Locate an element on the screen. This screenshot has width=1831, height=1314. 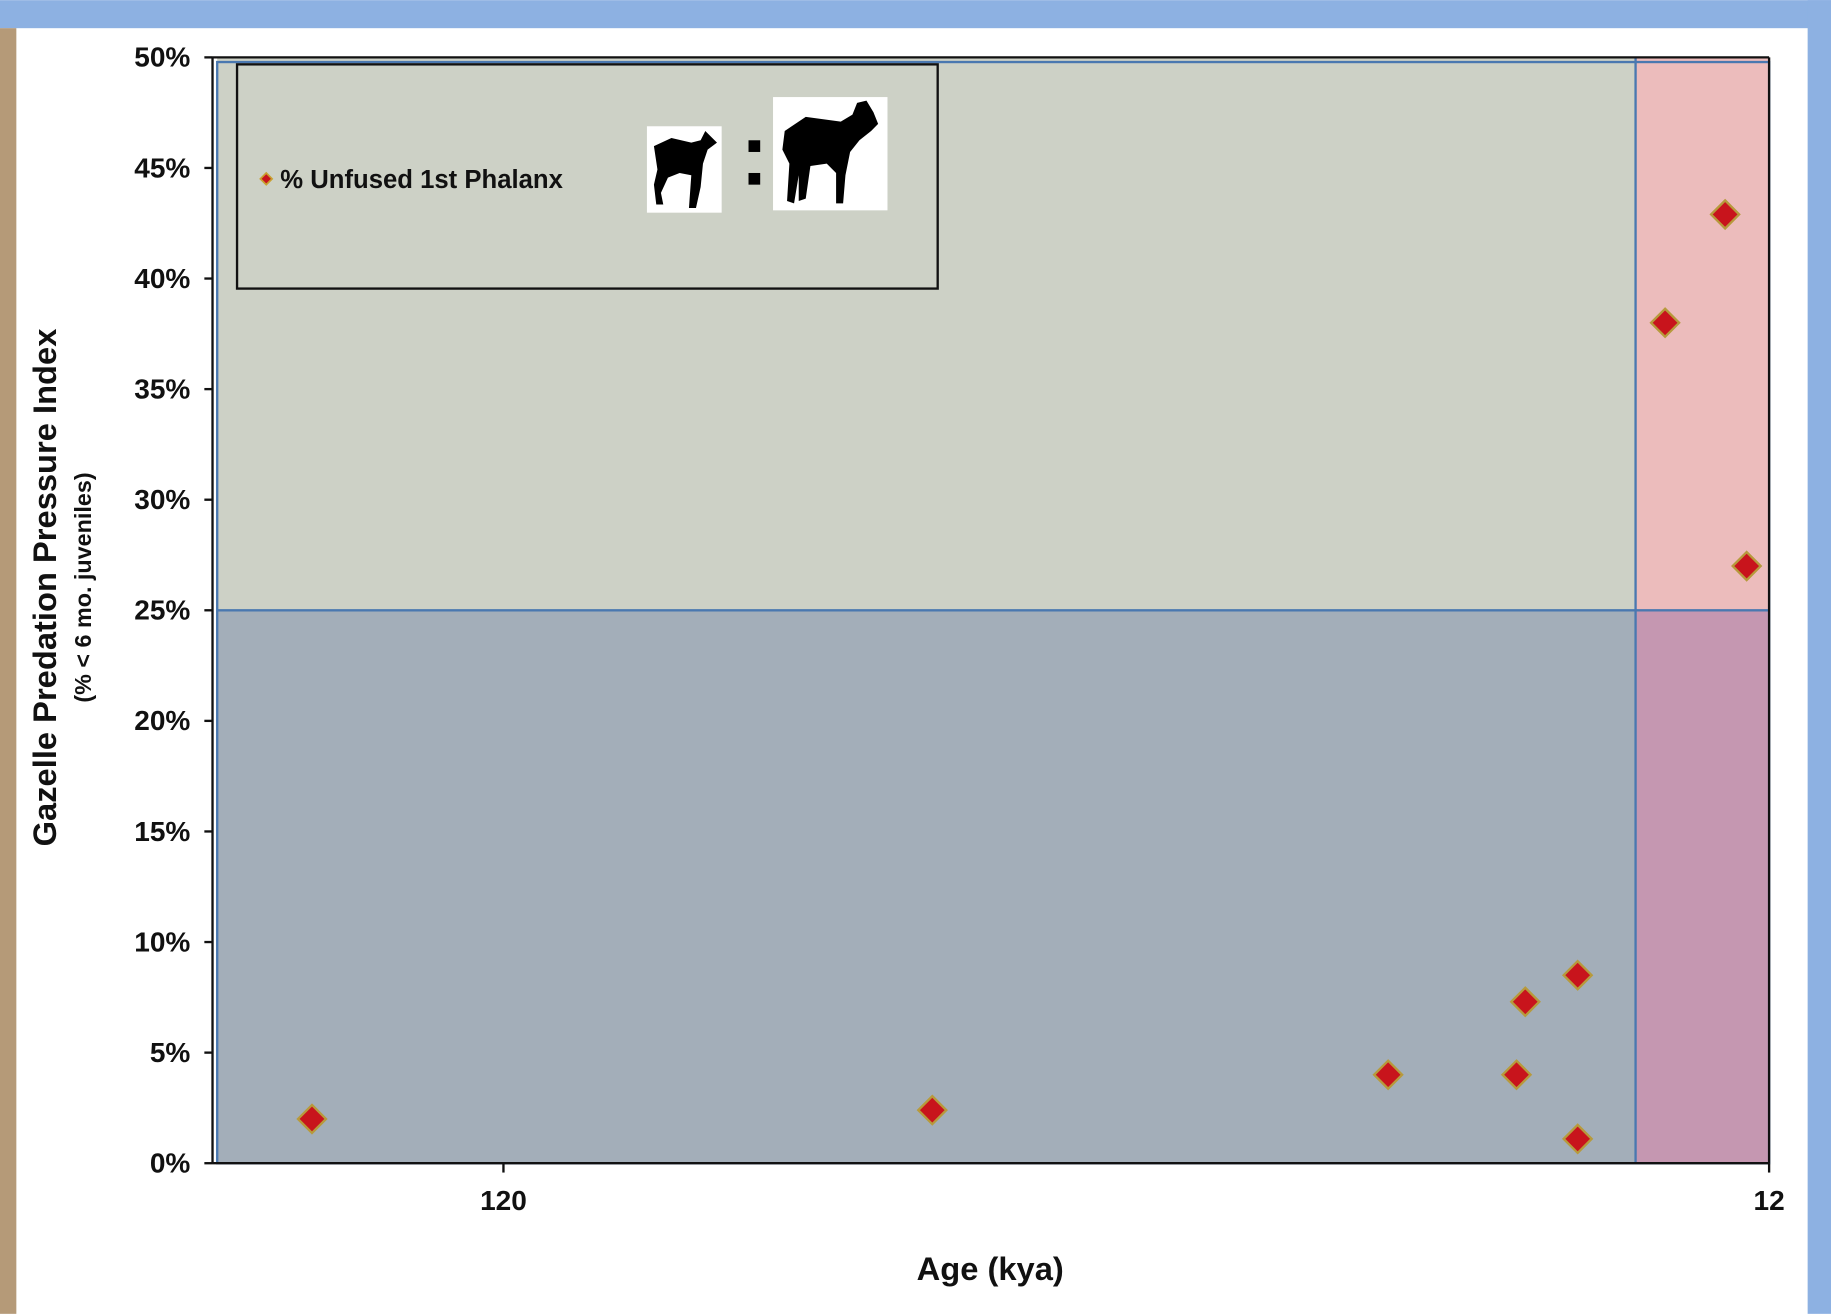
icon-fawn is located at coordinates (685, 169).